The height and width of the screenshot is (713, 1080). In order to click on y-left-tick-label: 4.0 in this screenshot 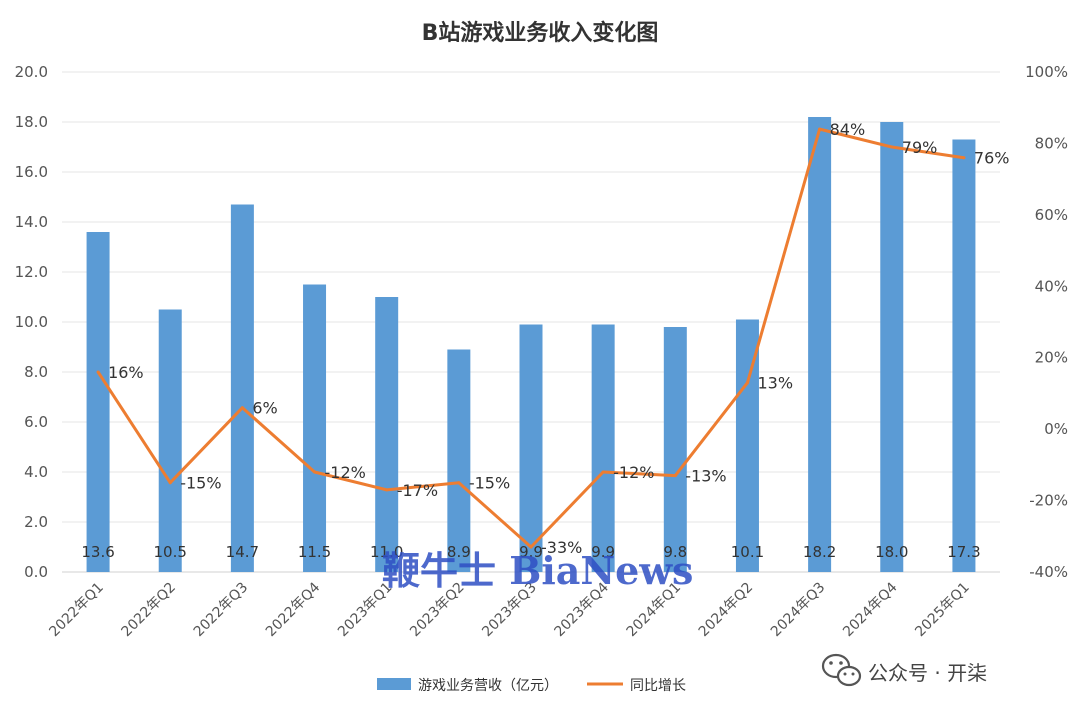, I will do `click(36, 472)`.